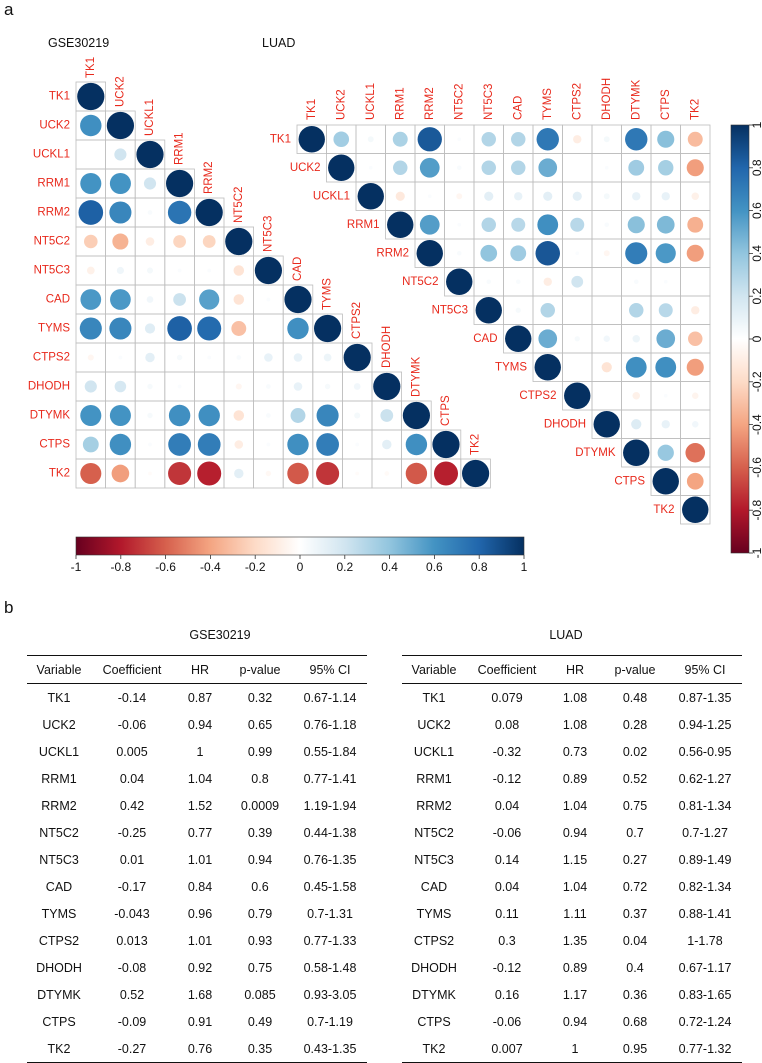 The image size is (762, 1063). Describe the element at coordinates (59, 913) in the screenshot. I see `table-cell: TYMS` at that location.